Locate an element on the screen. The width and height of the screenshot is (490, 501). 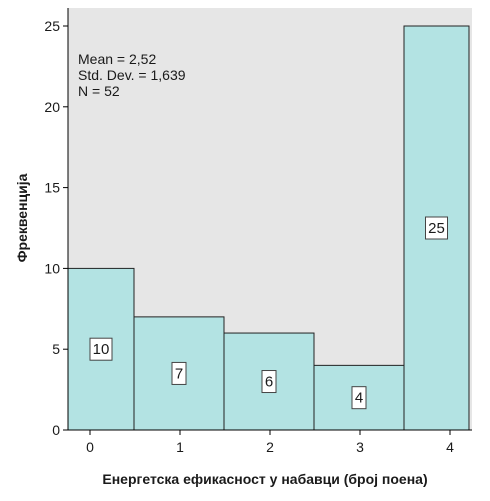
x-tick-label: 1 is located at coordinates (180, 447).